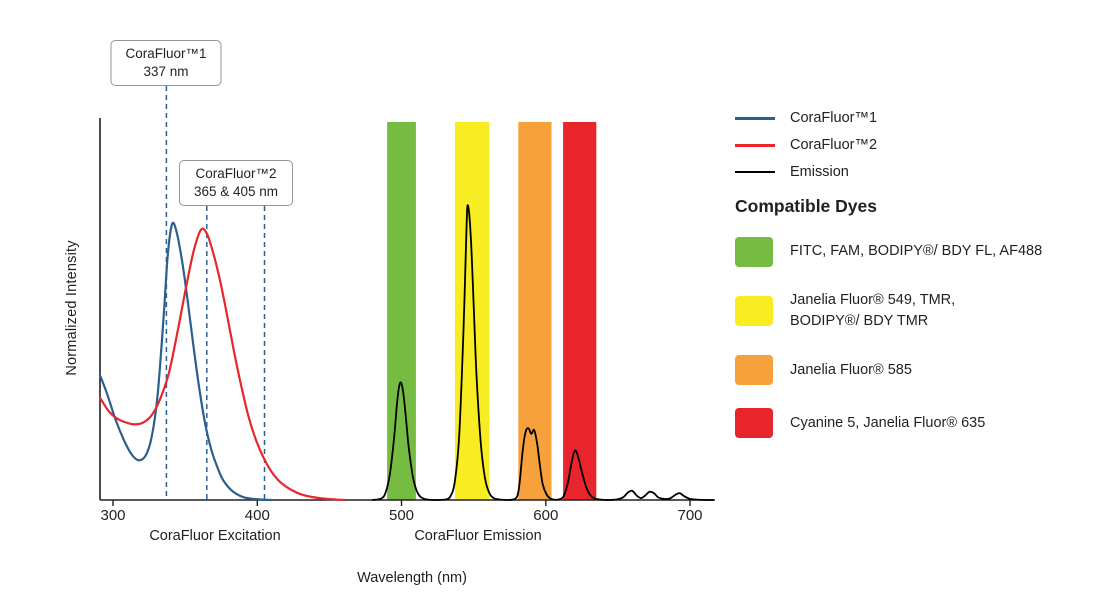 This screenshot has width=1110, height=612. What do you see at coordinates (401, 311) in the screenshot?
I see `dye-band-green` at bounding box center [401, 311].